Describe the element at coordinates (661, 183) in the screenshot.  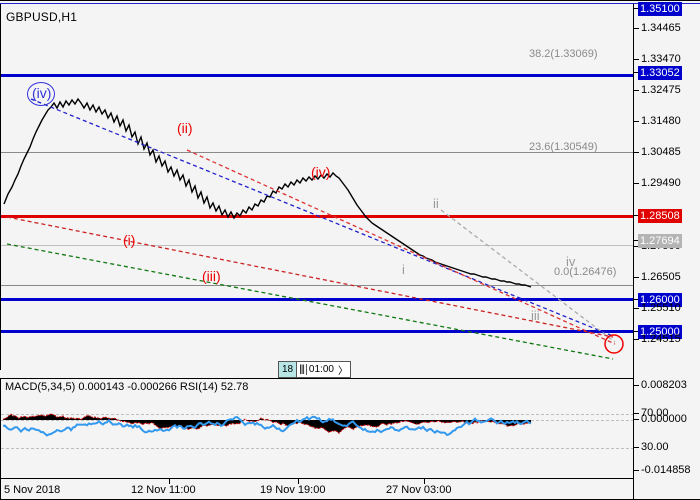
I see `price-tick-label: 1.29490` at that location.